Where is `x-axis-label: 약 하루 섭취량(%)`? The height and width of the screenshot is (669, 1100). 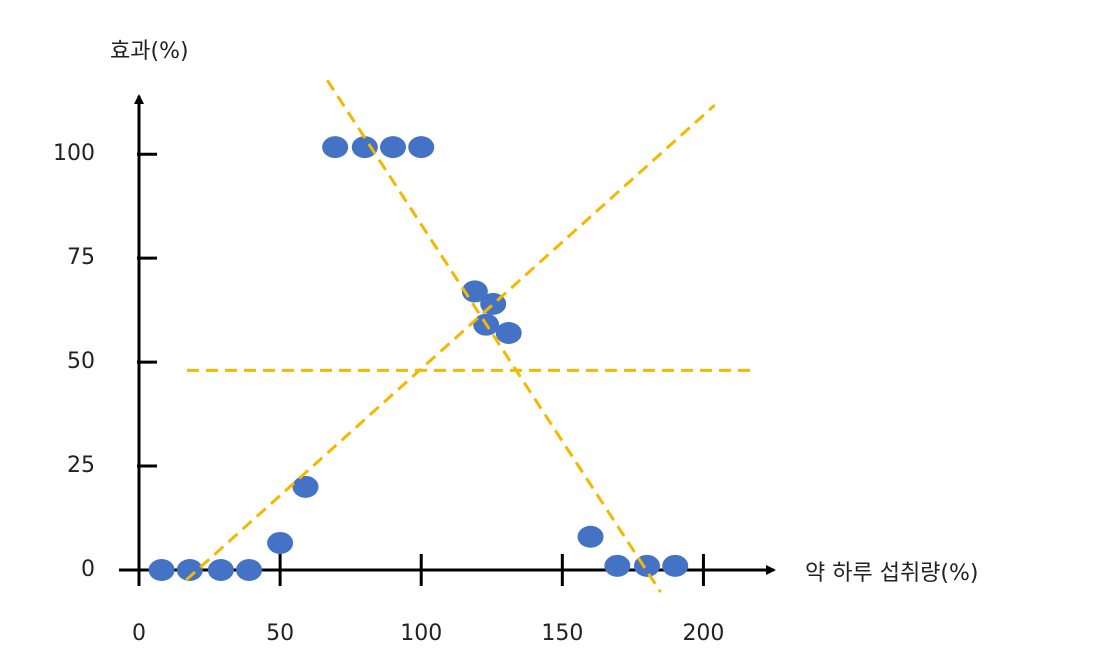
x-axis-label: 약 하루 섭취량(%) is located at coordinates (892, 573).